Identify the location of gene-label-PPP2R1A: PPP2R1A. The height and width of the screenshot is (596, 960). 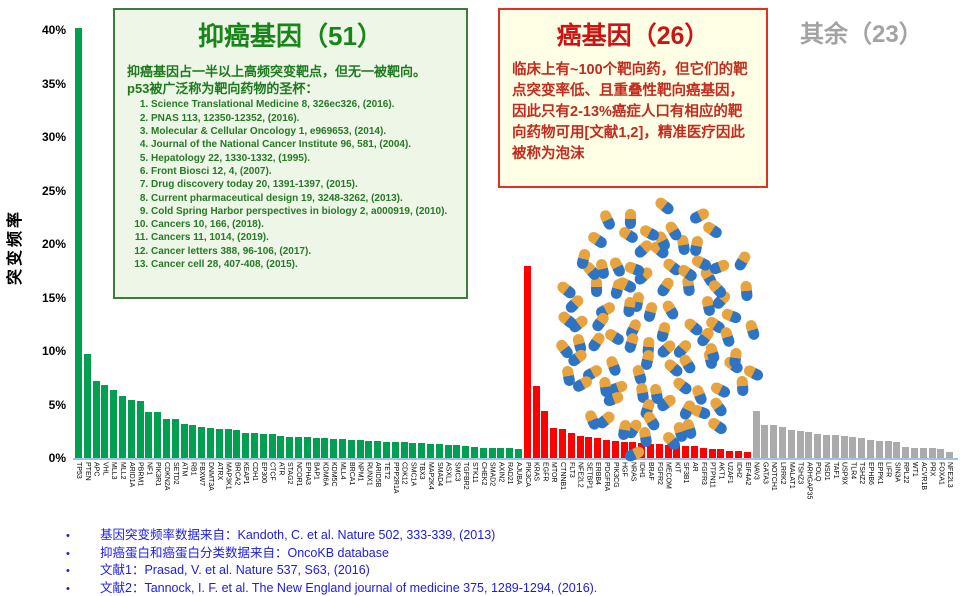
(395, 478).